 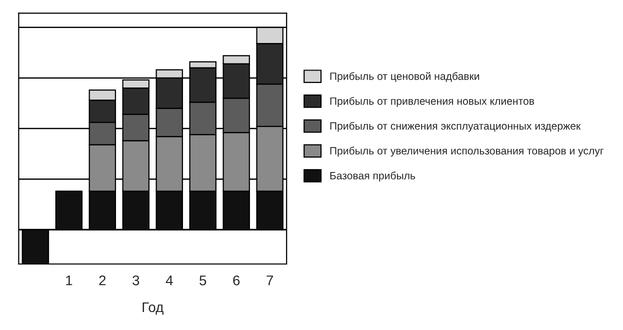 What do you see at coordinates (269, 281) in the screenshot?
I see `x-tick-label: 7` at bounding box center [269, 281].